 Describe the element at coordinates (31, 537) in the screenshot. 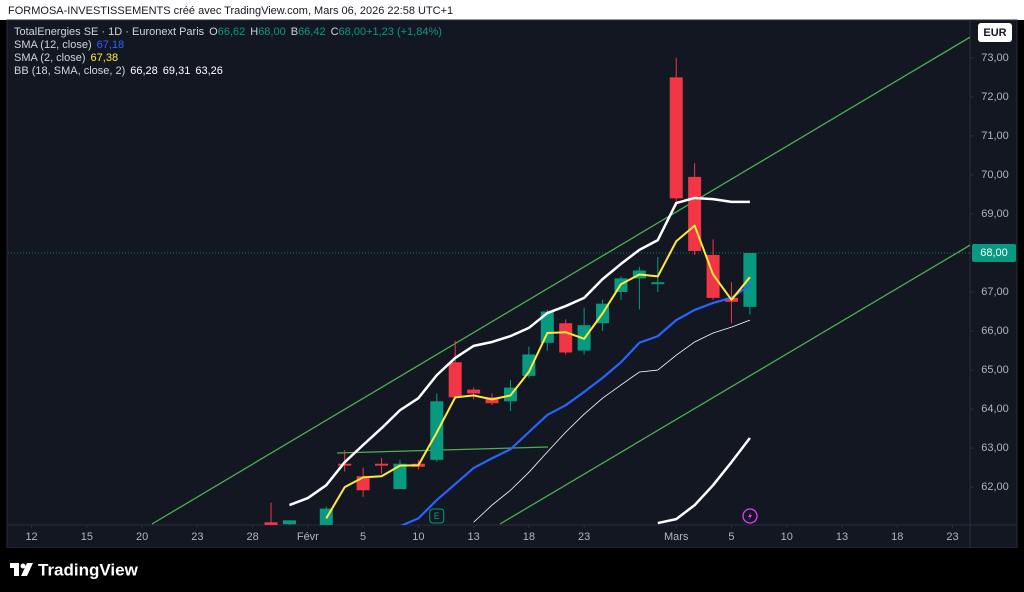

I see `x-tick-label: 12` at that location.